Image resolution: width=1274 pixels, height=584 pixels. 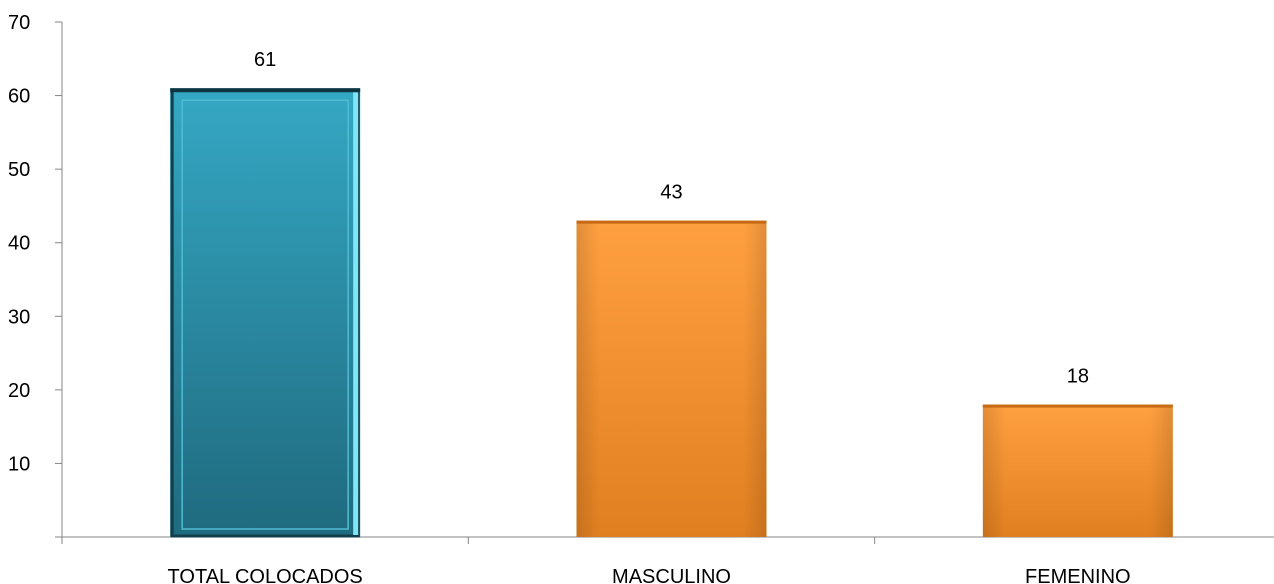 I want to click on y-tick-label: 20, so click(x=19, y=391).